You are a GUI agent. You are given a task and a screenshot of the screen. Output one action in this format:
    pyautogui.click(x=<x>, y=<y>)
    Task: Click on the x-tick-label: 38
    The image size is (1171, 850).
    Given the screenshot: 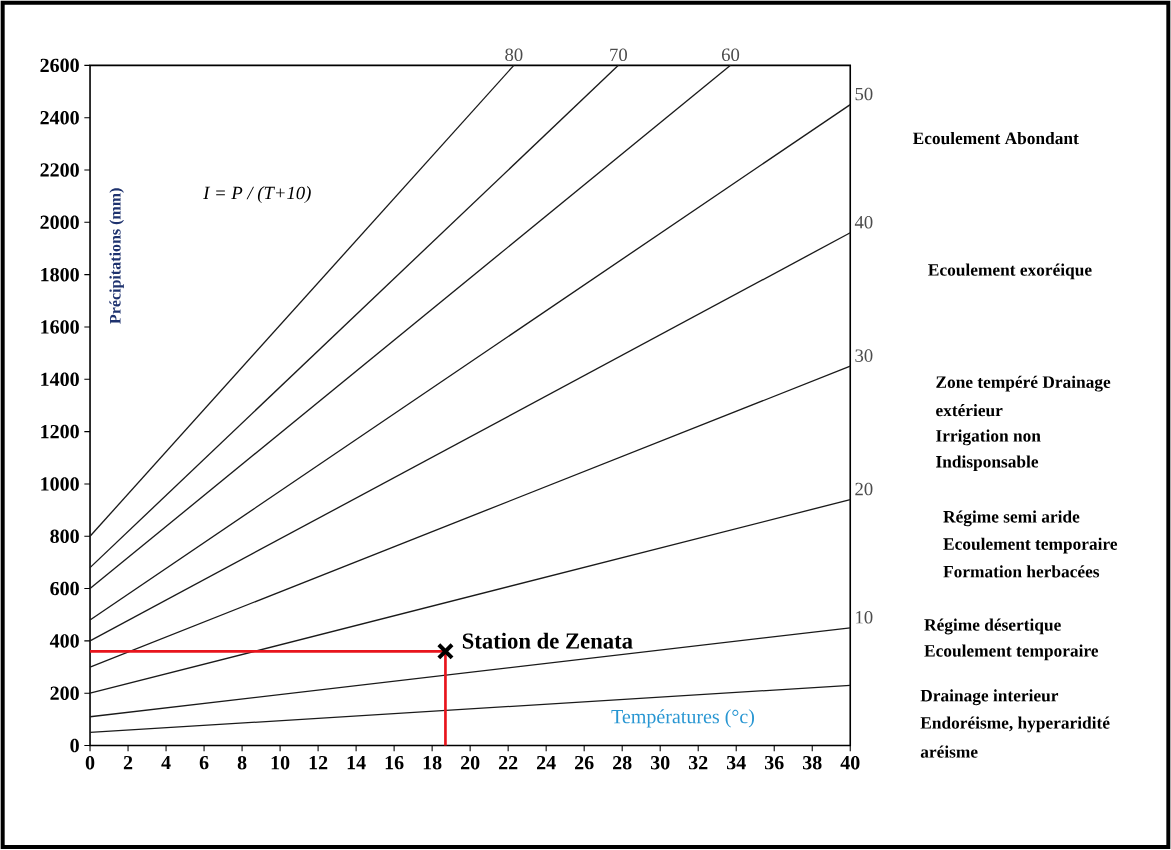 What is the action you would take?
    pyautogui.click(x=812, y=763)
    